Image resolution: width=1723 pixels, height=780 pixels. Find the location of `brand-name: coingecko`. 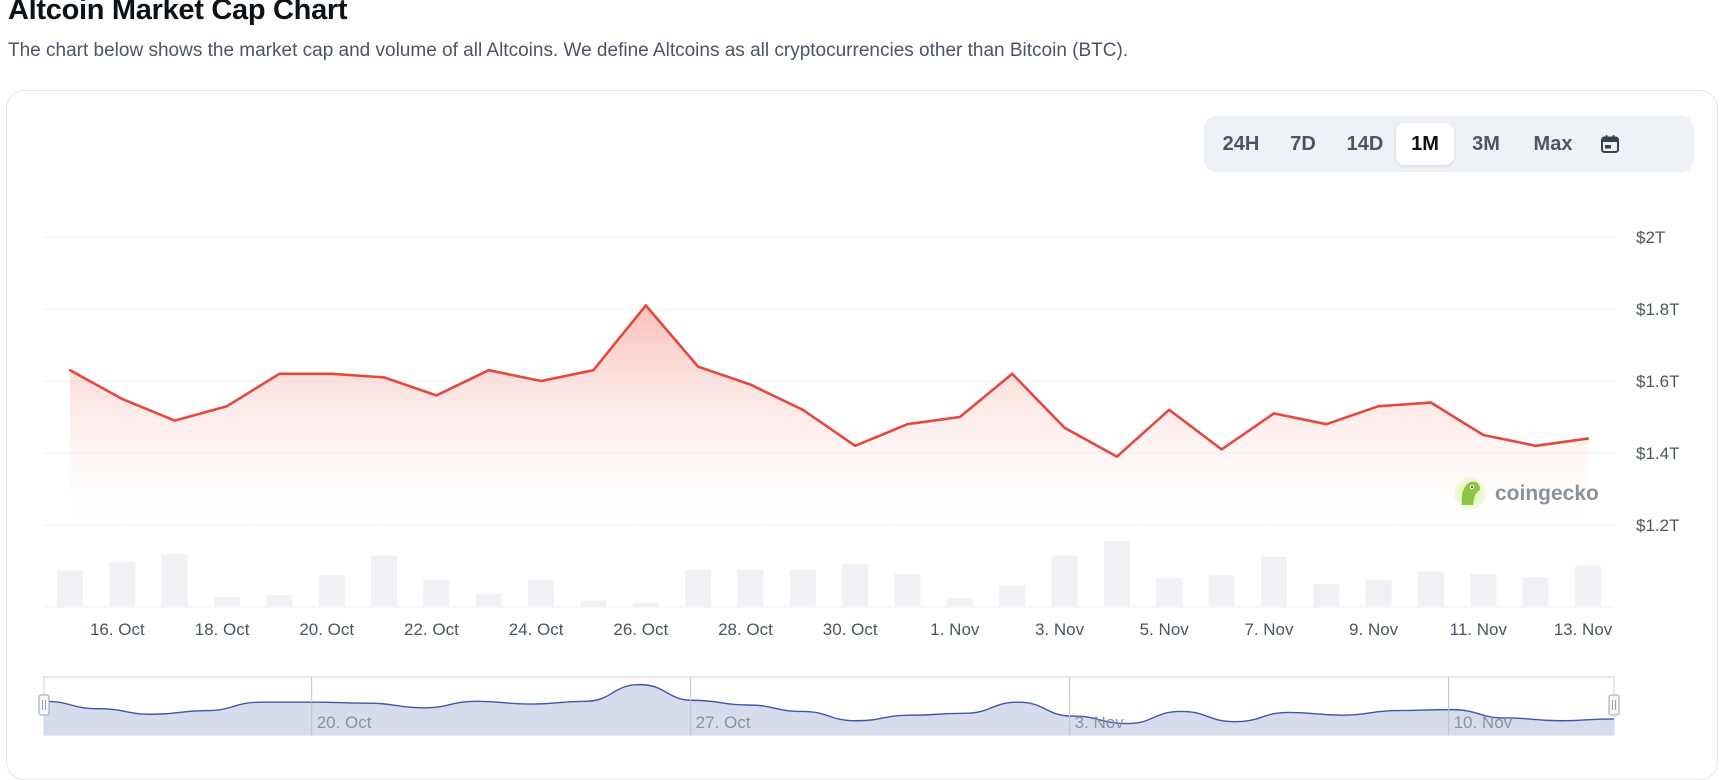

brand-name: coingecko is located at coordinates (1547, 493).